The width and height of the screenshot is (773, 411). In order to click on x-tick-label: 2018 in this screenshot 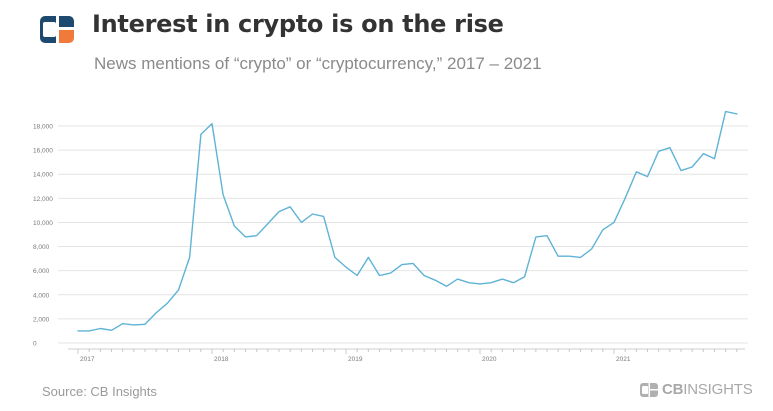, I will do `click(221, 359)`.